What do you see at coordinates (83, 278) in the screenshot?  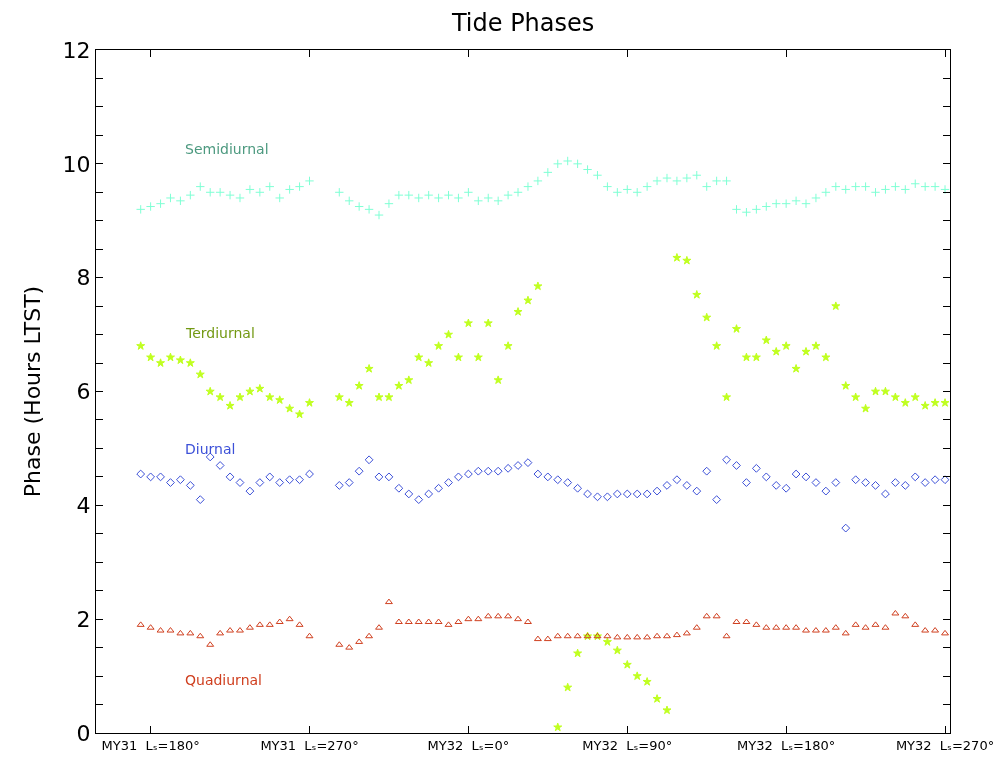 I see `y-tick-label: 8` at bounding box center [83, 278].